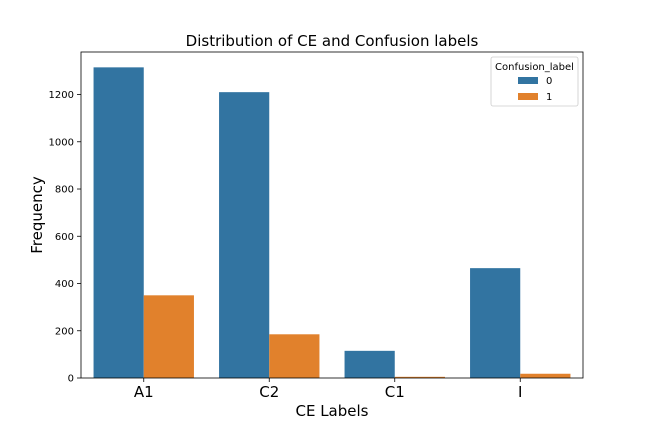  I want to click on y-tick-label: 600, so click(64, 237).